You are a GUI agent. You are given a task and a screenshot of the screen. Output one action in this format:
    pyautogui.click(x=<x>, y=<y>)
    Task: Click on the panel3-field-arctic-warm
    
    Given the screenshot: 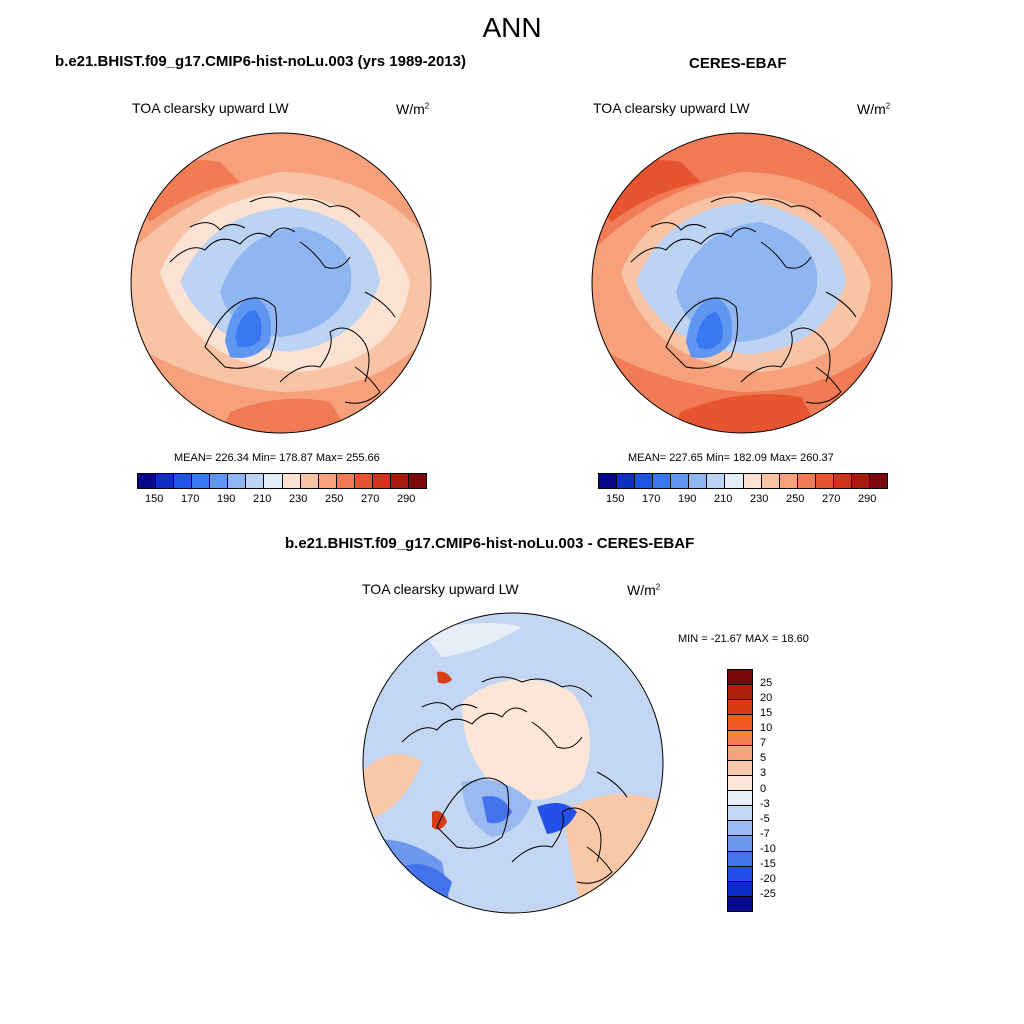 What is the action you would take?
    pyautogui.click(x=526, y=739)
    